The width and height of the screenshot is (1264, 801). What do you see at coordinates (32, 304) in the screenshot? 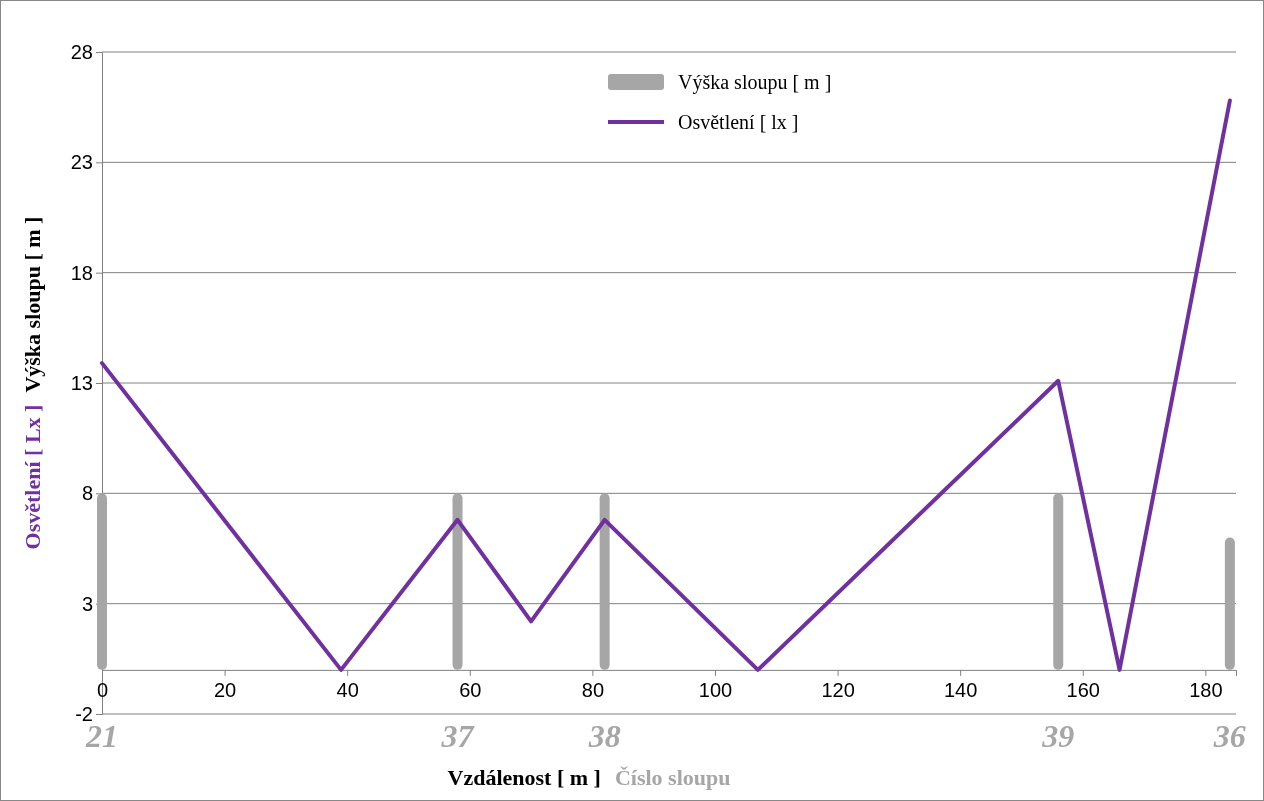
I see `y-axis-title: Výška sloupu [ m ]` at bounding box center [32, 304].